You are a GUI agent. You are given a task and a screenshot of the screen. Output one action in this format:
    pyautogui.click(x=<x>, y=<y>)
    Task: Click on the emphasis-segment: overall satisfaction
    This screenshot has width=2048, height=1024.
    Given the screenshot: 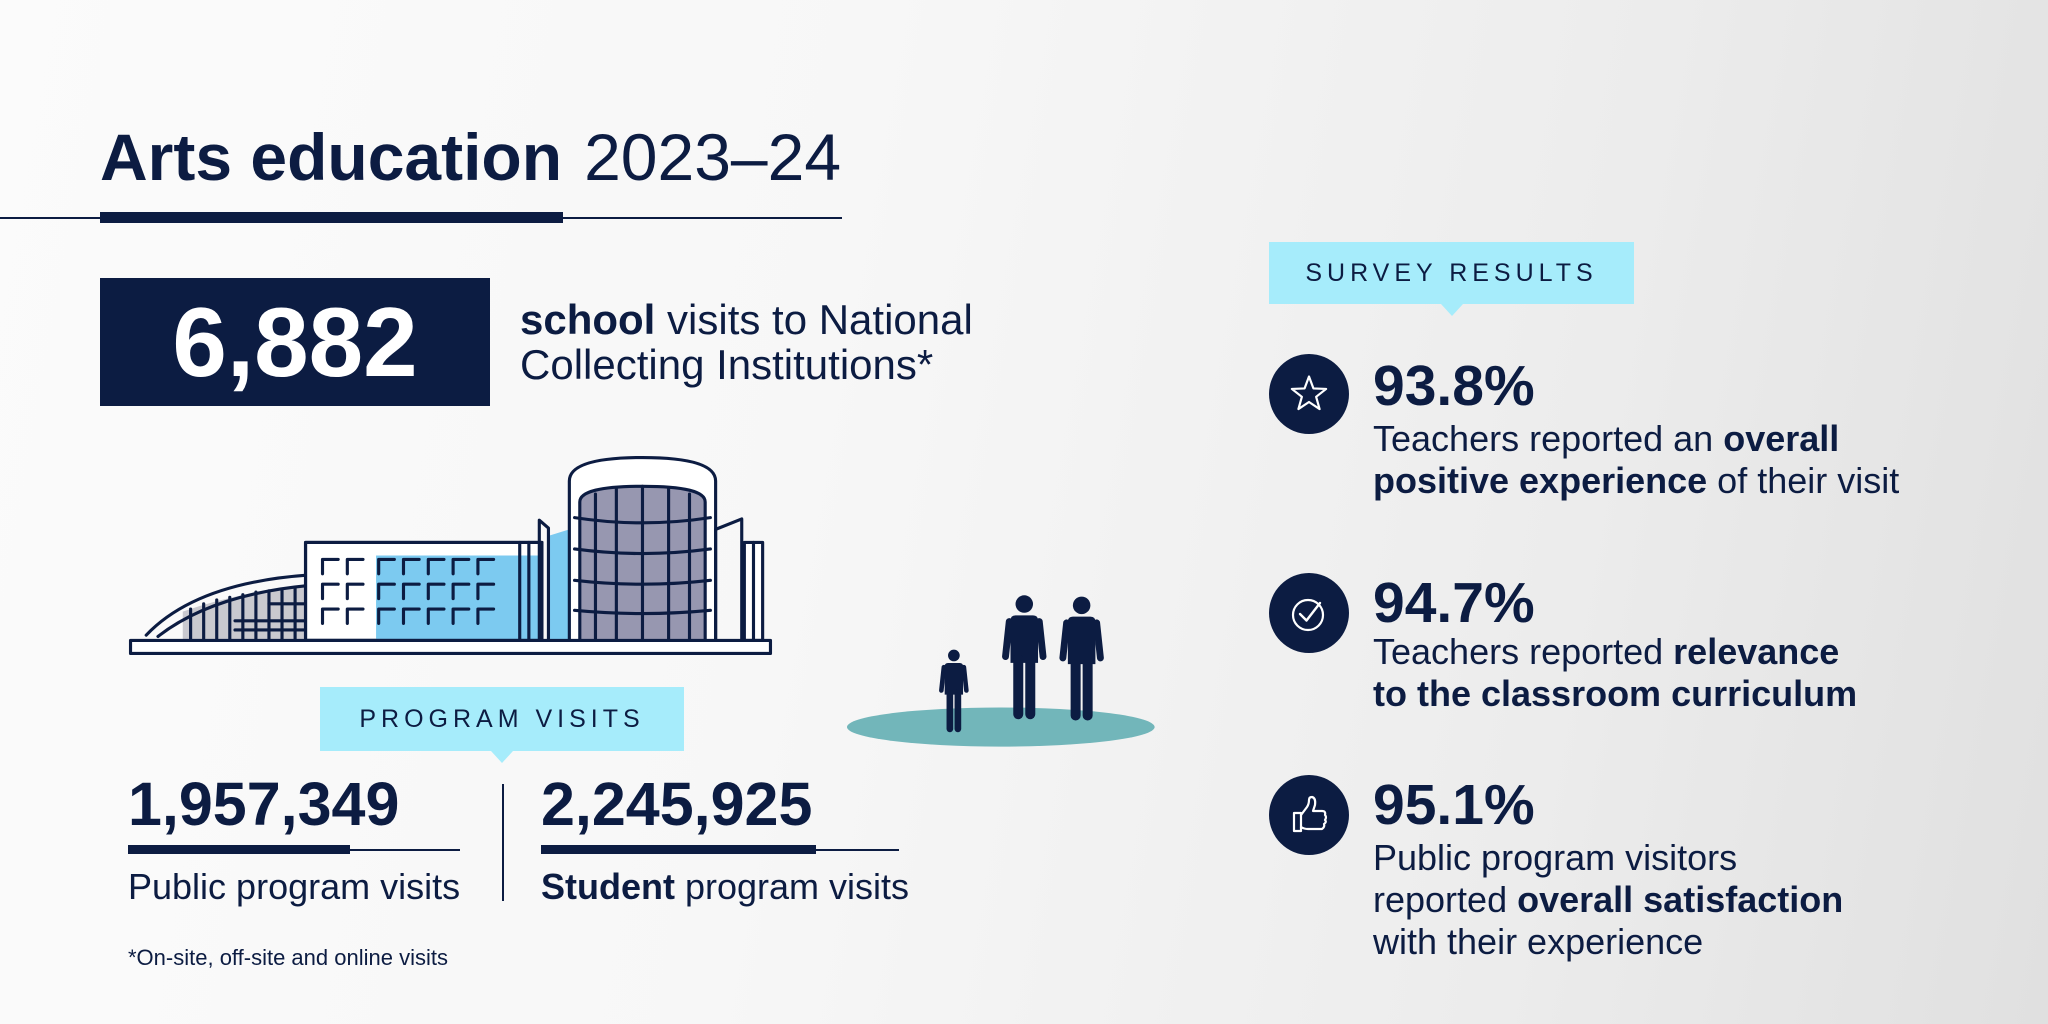 What is the action you would take?
    pyautogui.click(x=1680, y=899)
    